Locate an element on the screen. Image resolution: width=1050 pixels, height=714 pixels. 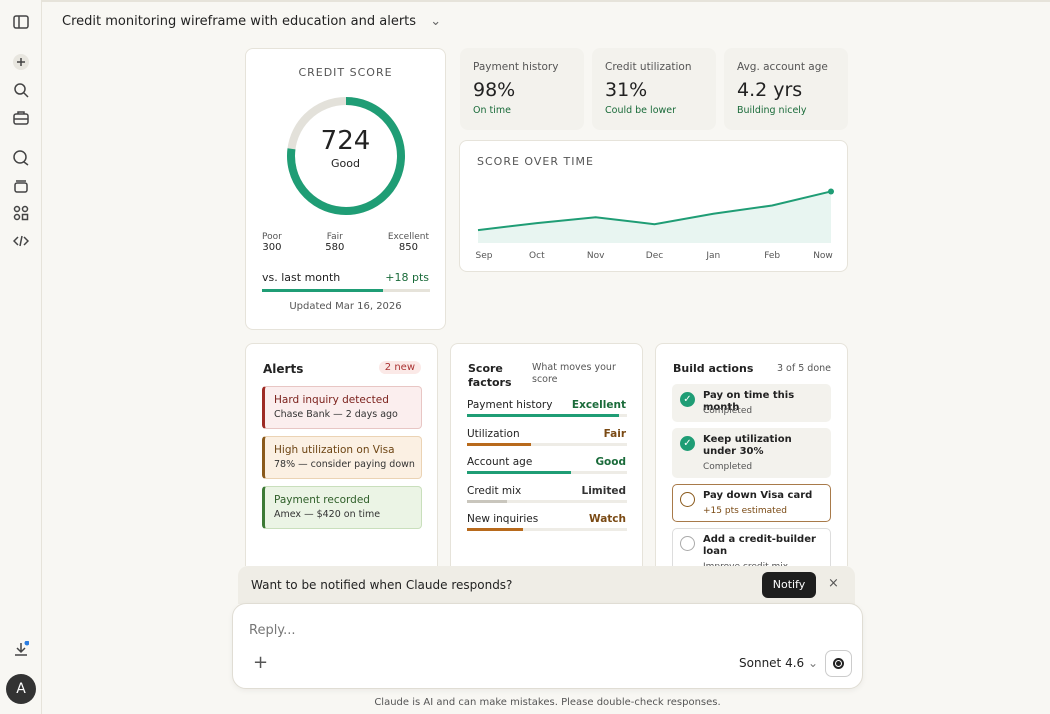
scale-item: Poor 300 is located at coordinates (272, 242).